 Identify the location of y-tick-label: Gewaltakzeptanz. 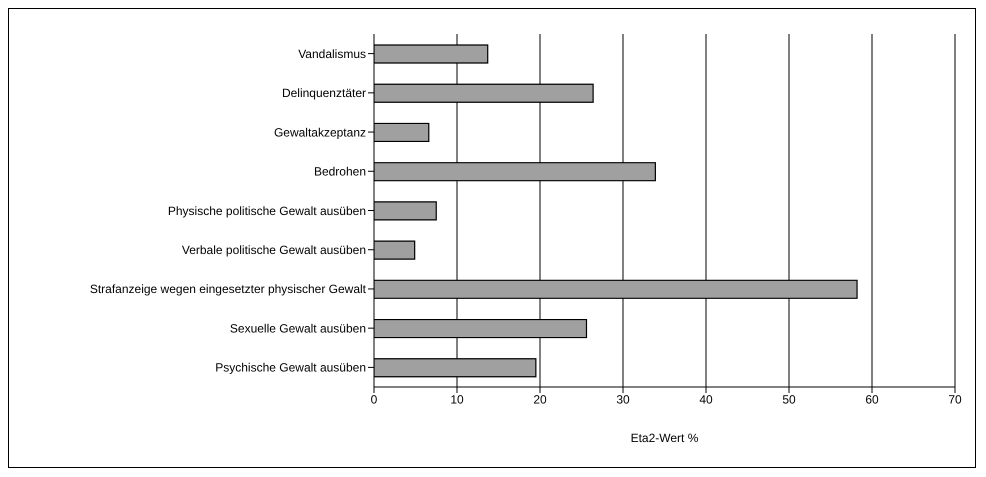
(320, 132).